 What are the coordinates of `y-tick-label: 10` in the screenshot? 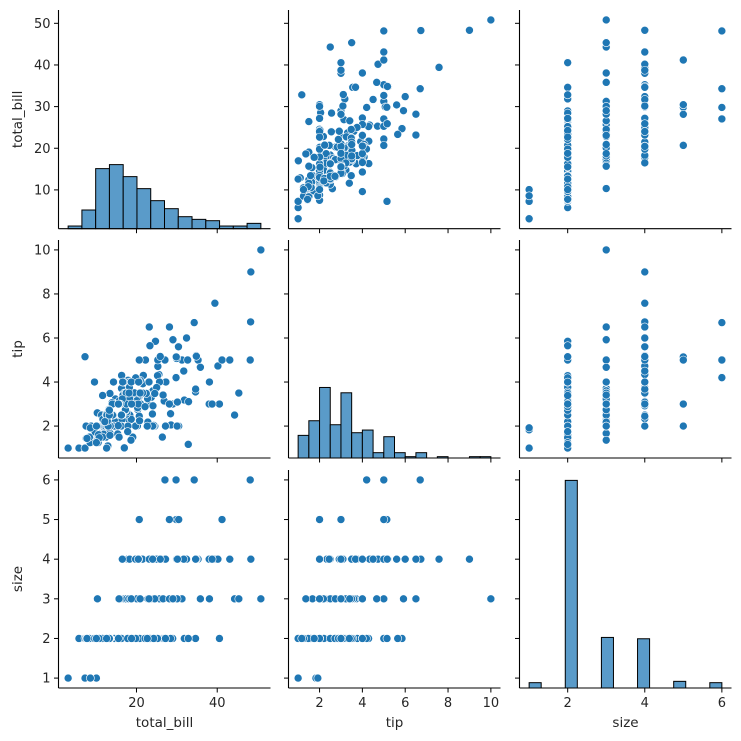 It's located at (42, 250).